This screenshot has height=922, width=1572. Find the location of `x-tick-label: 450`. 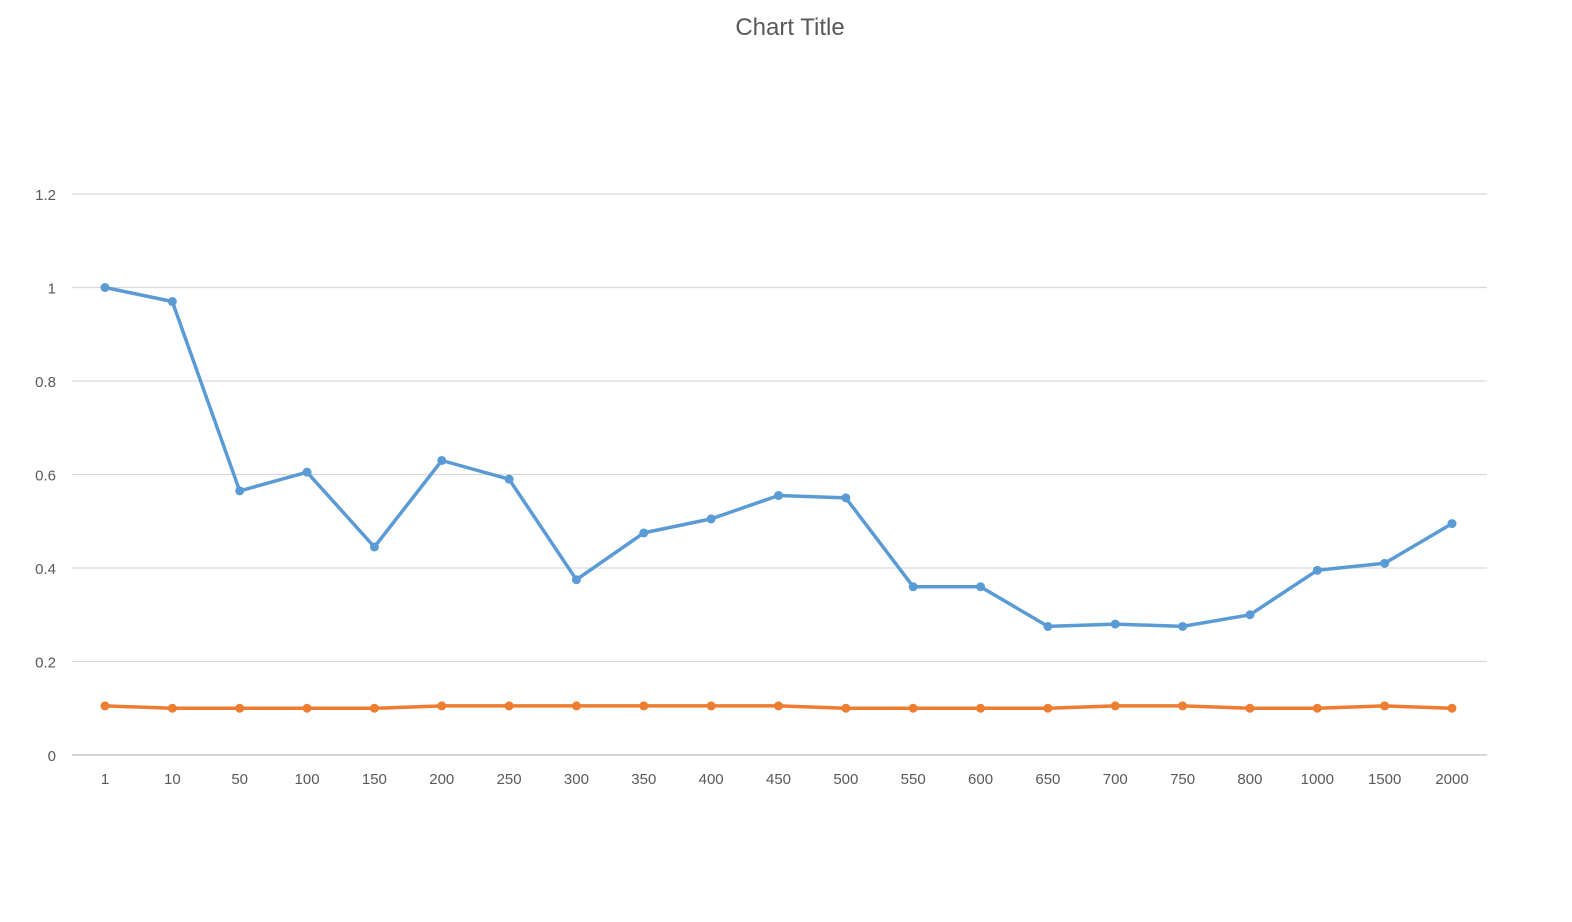

x-tick-label: 450 is located at coordinates (778, 779).